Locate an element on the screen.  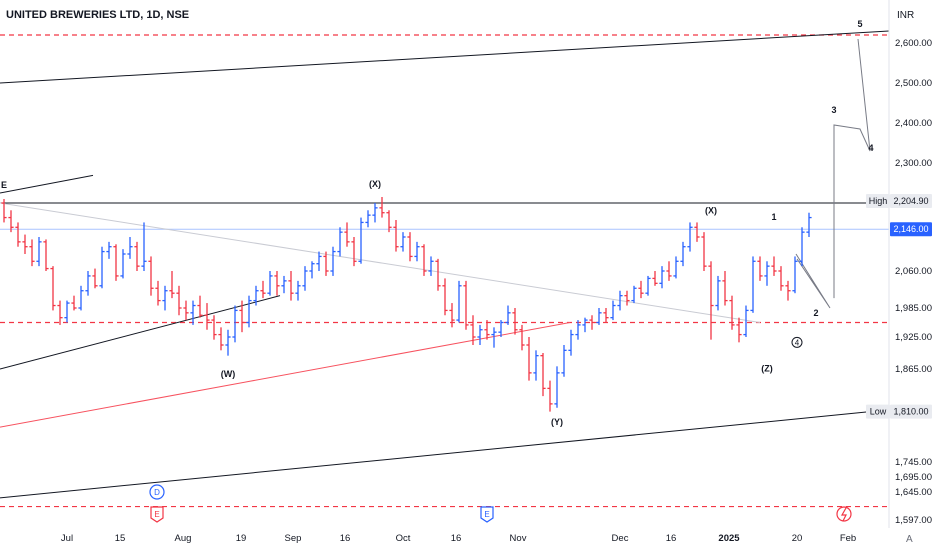
circled-wave-marker is located at coordinates (797, 342).